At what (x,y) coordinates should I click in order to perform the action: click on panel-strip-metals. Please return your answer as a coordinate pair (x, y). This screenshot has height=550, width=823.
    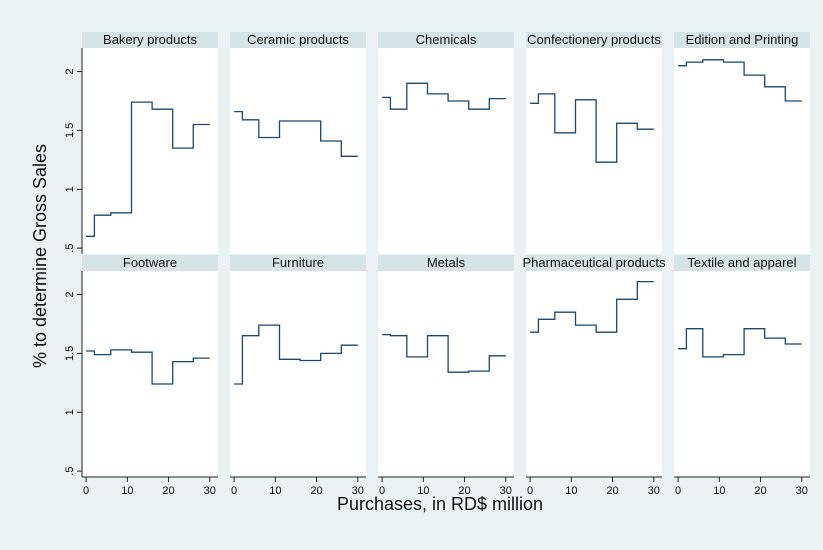
    Looking at the image, I should click on (446, 263).